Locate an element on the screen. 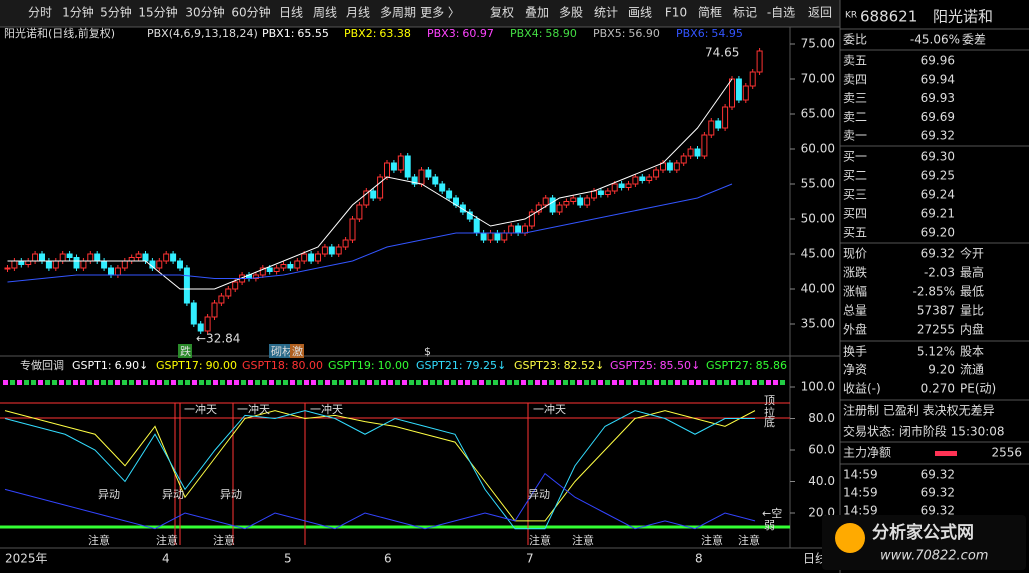 Image resolution: width=1029 pixels, height=573 pixels. period-tab: 日线 is located at coordinates (291, 13).